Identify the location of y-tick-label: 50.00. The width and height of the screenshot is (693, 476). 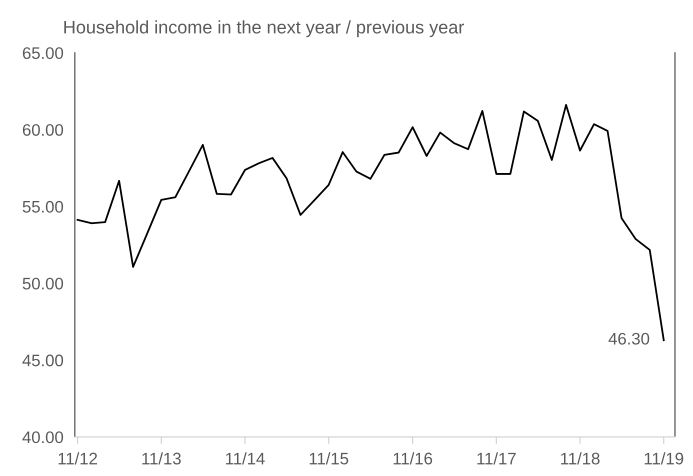
(43, 284).